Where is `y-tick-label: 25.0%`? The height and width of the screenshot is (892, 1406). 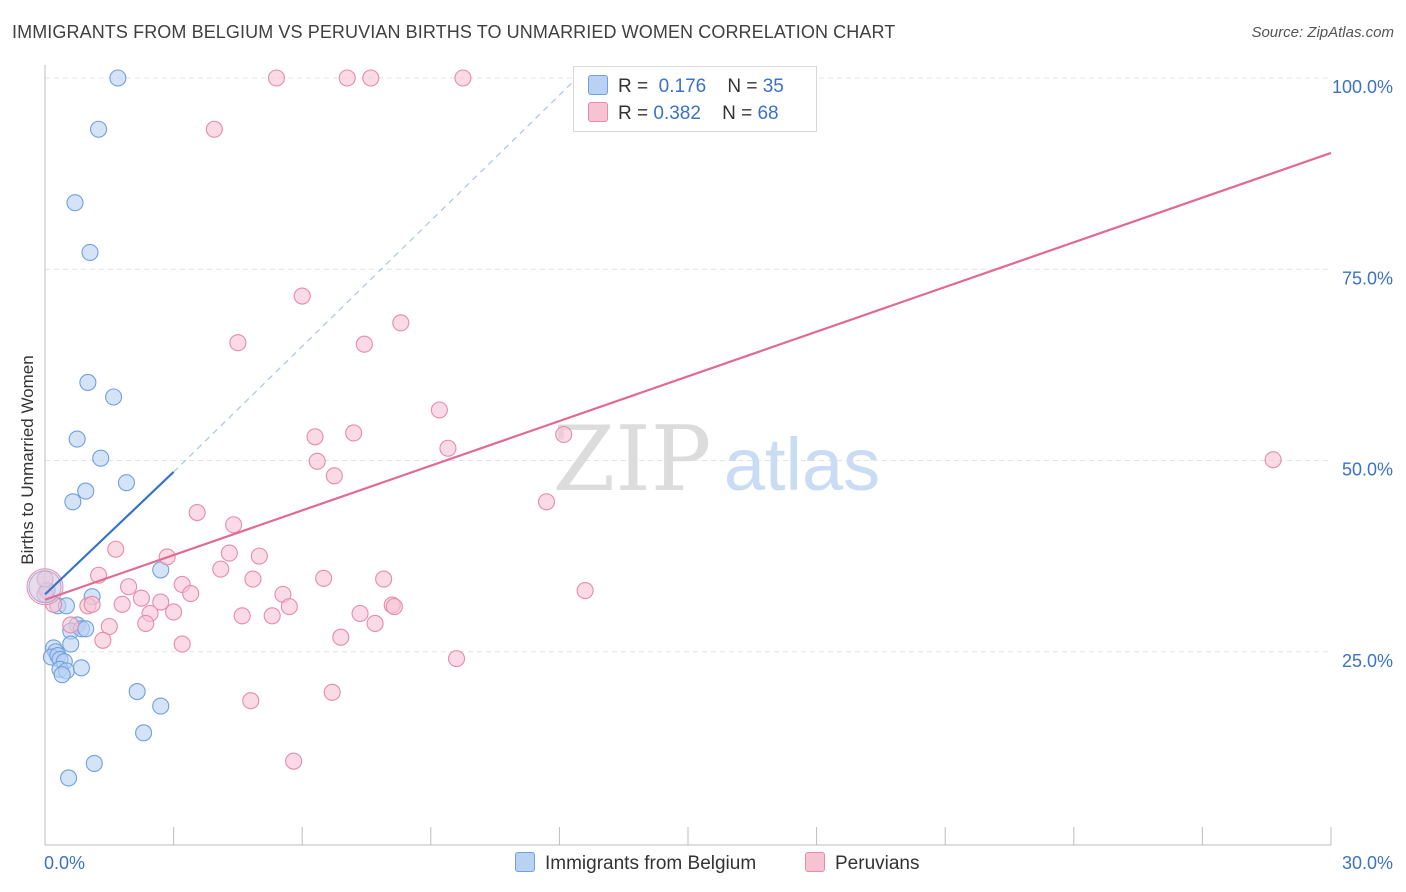 y-tick-label: 25.0% is located at coordinates (1367, 661).